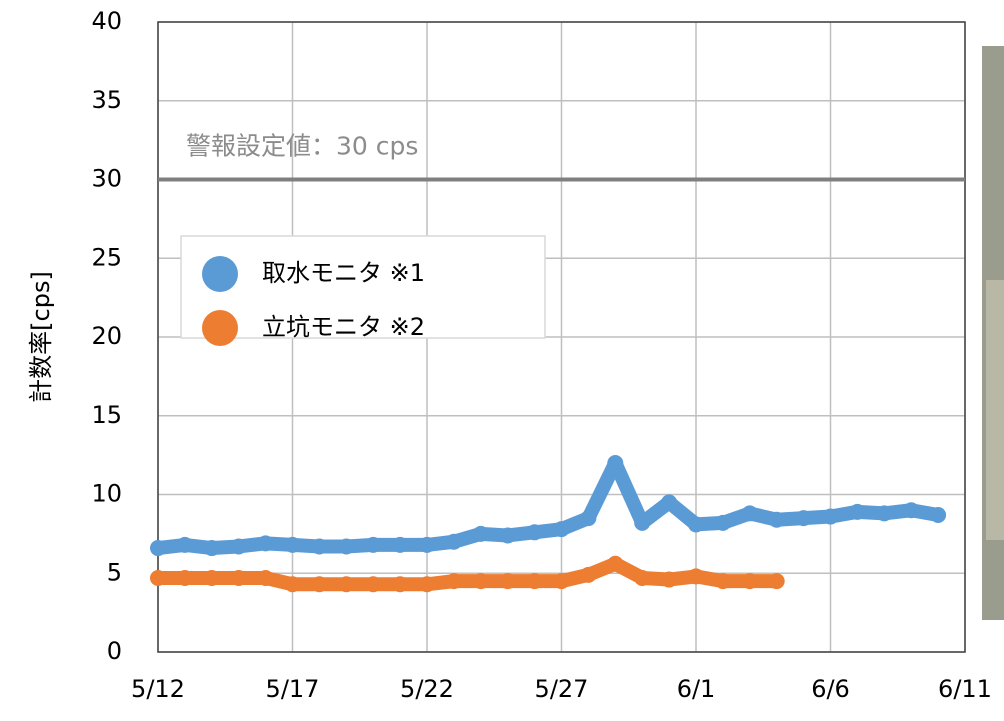 The width and height of the screenshot is (1004, 721). Describe the element at coordinates (158, 689) in the screenshot. I see `x-tick-label: 5/12` at that location.